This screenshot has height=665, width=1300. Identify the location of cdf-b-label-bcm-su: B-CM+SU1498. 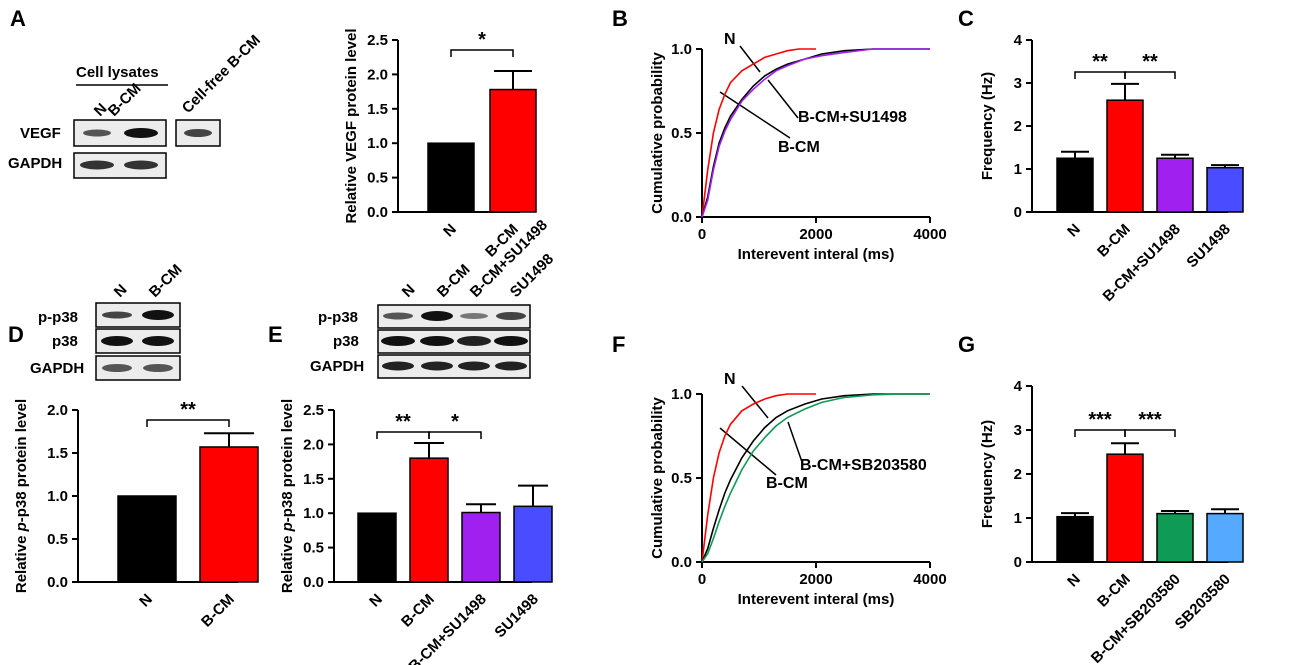
(852, 117).